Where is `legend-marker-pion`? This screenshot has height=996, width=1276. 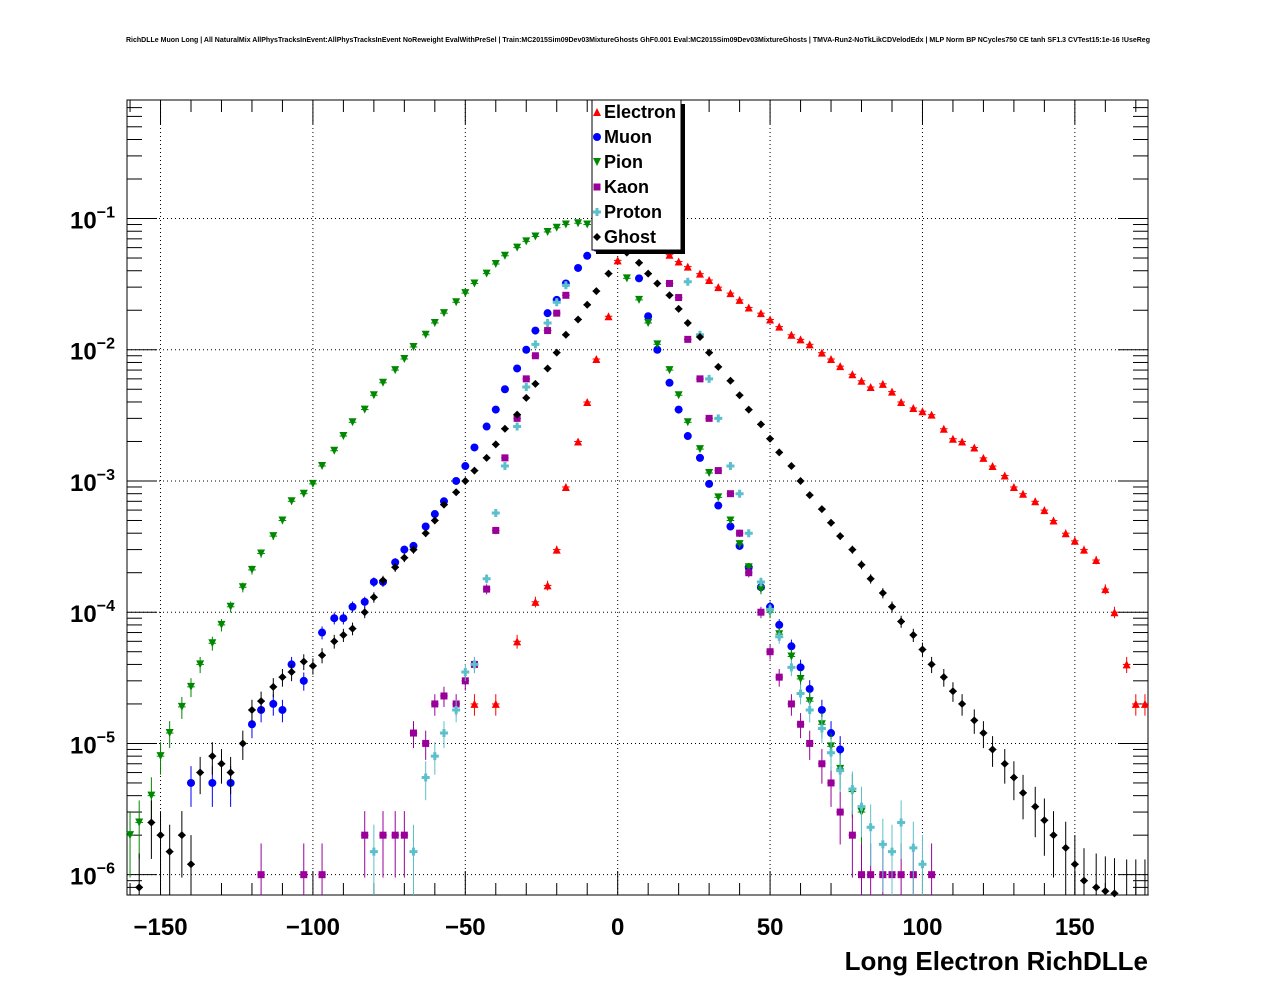
legend-marker-pion is located at coordinates (597, 162).